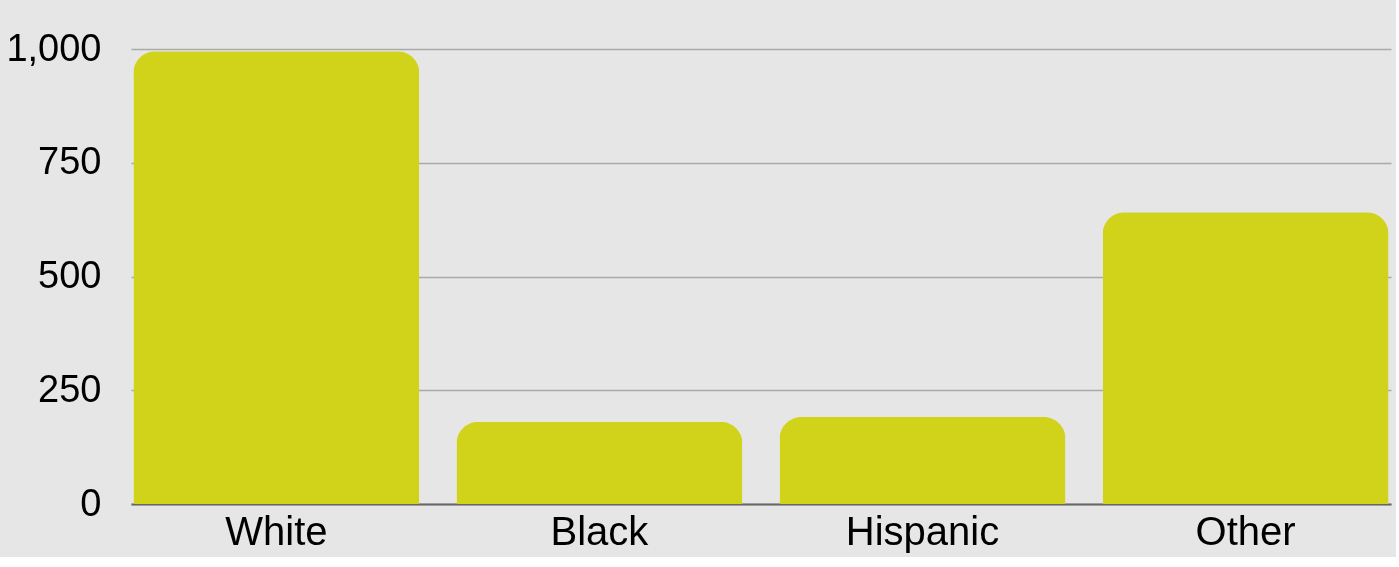 The width and height of the screenshot is (1399, 567). I want to click on y-tick-label: 0, so click(91, 502).